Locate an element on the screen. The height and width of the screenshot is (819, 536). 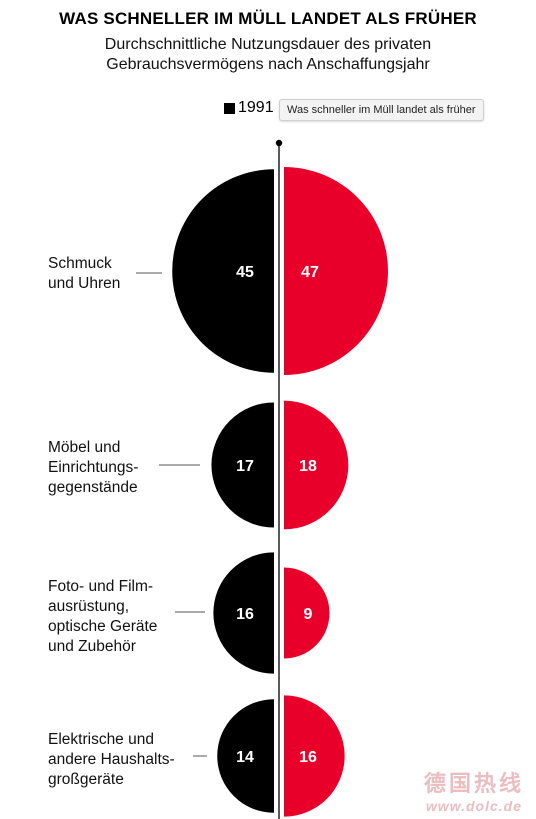
watermark: 德国热线 www.dolc.de is located at coordinates (474, 790).